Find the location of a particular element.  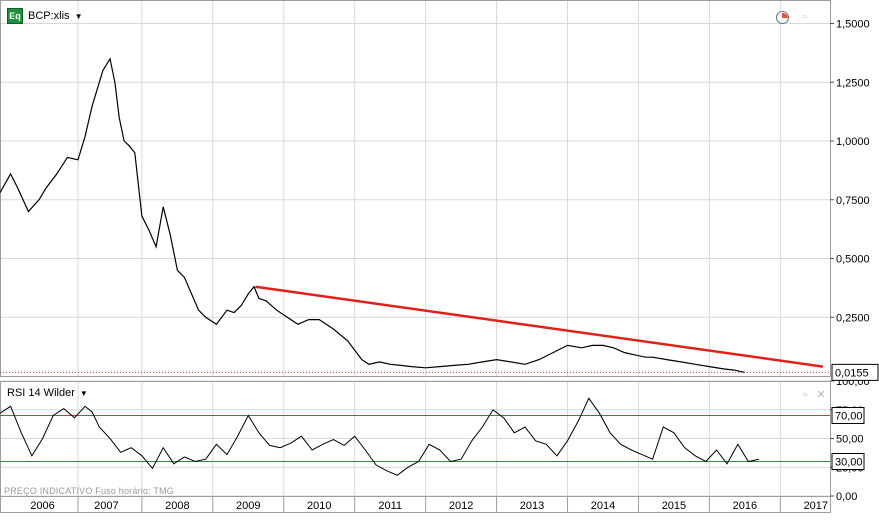

x-tick-label: 2006 is located at coordinates (42, 506).